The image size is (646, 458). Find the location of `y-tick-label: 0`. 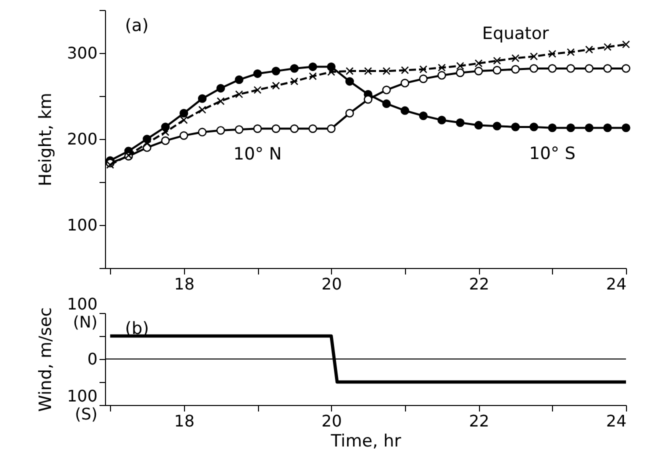

y-tick-label: 0 is located at coordinates (92, 359).